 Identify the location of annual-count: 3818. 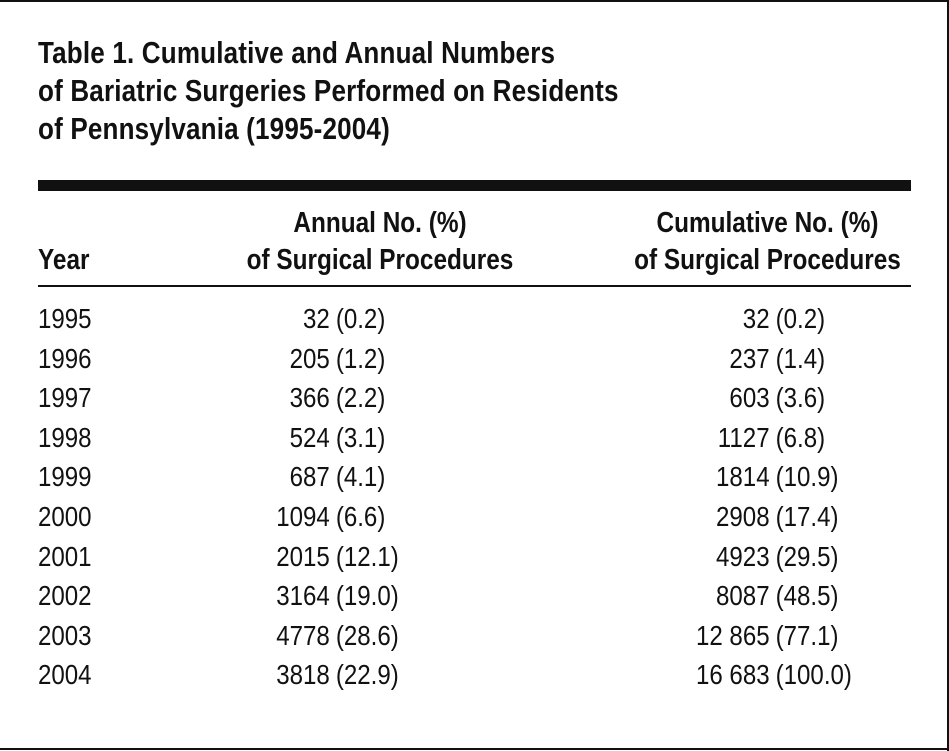
(303, 675).